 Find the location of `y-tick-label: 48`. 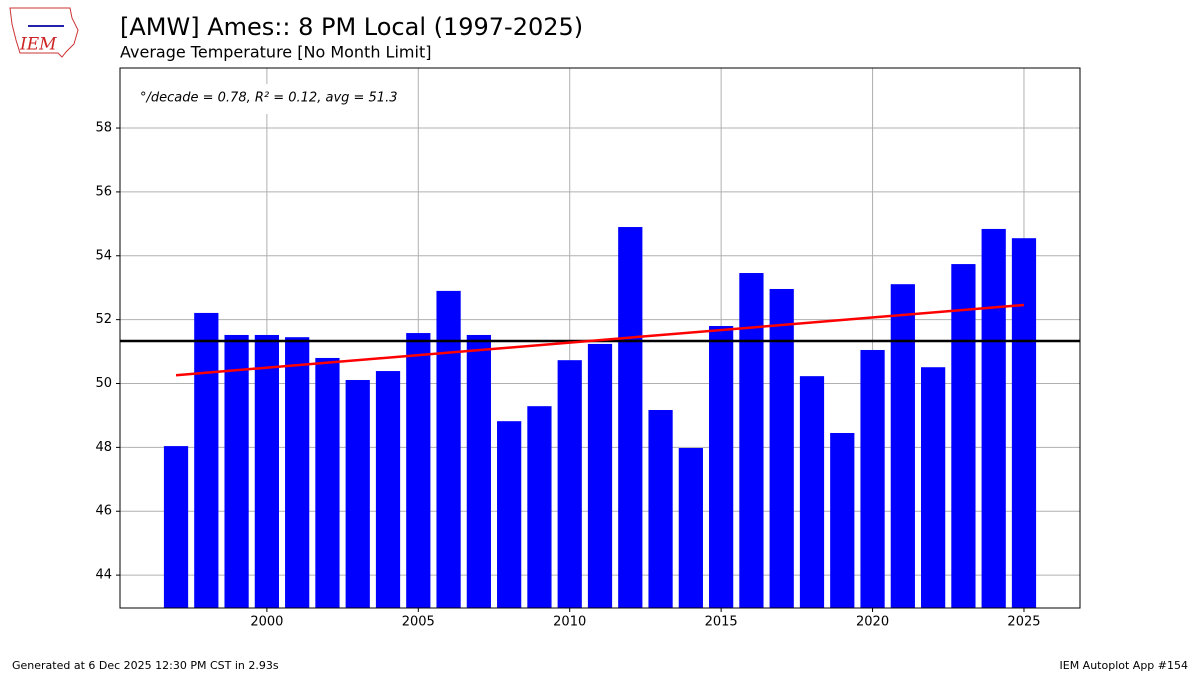

y-tick-label: 48 is located at coordinates (103, 447).